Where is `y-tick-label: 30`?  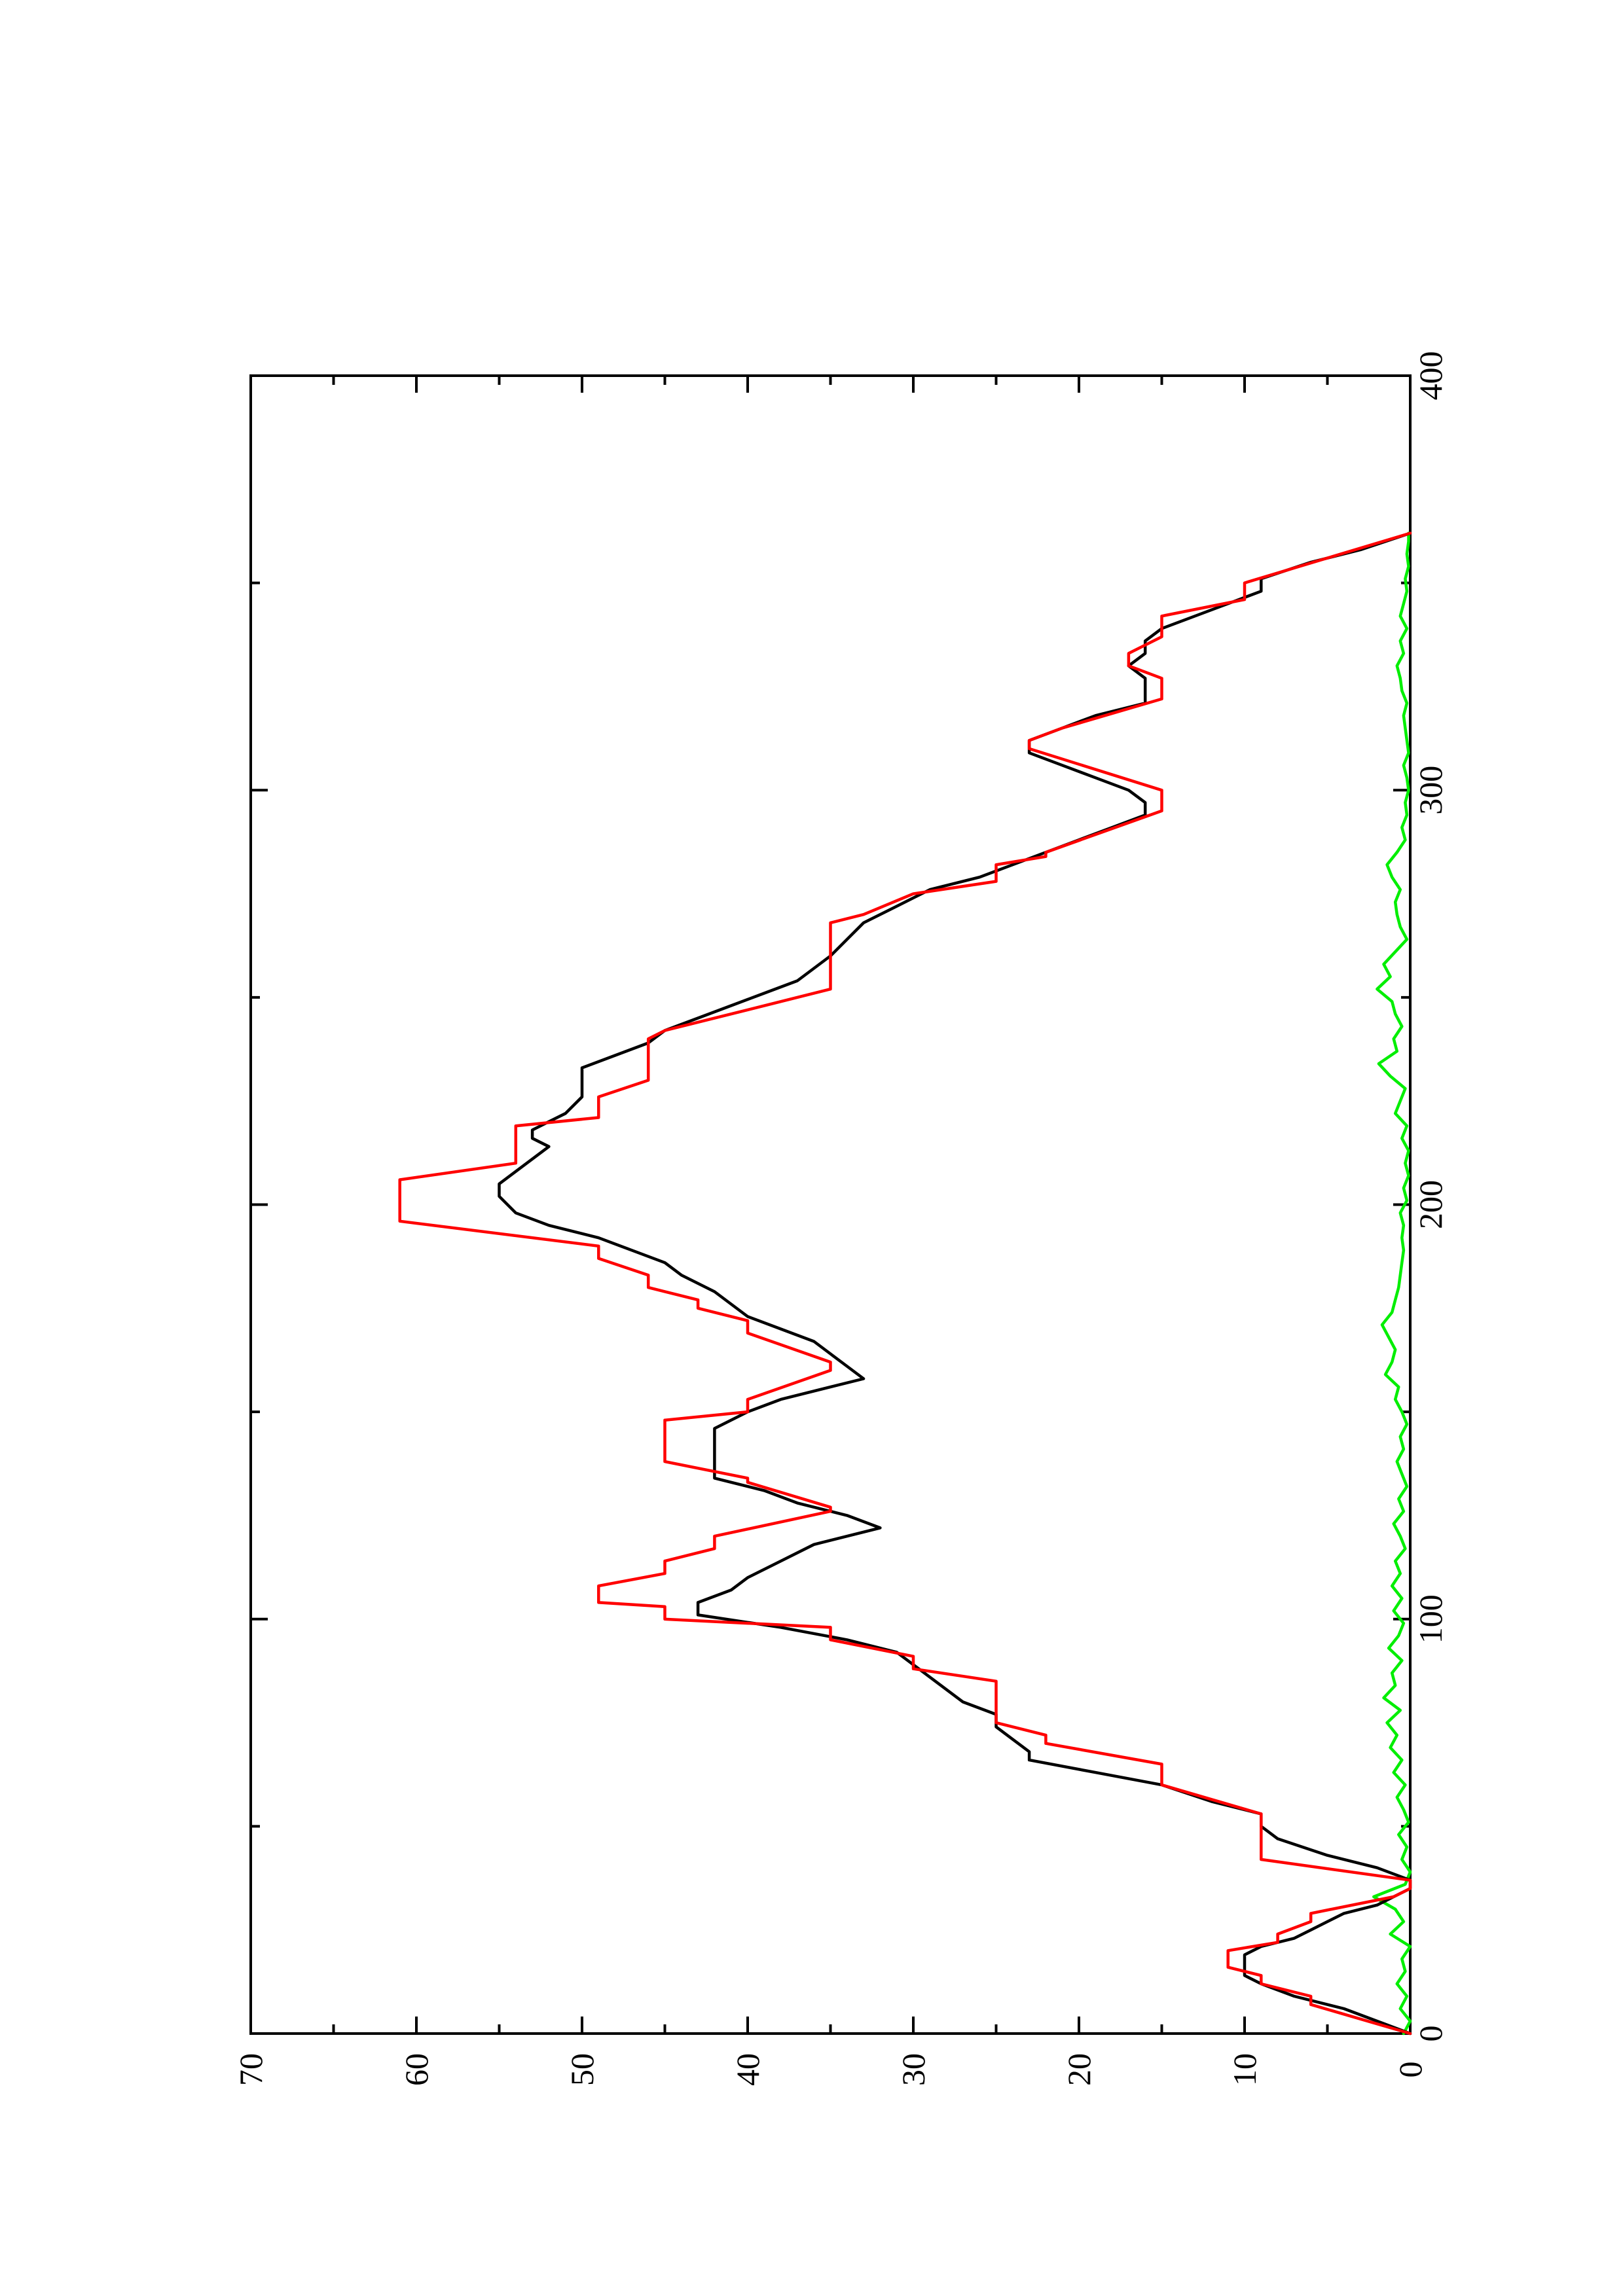
y-tick-label: 30 is located at coordinates (913, 2069).